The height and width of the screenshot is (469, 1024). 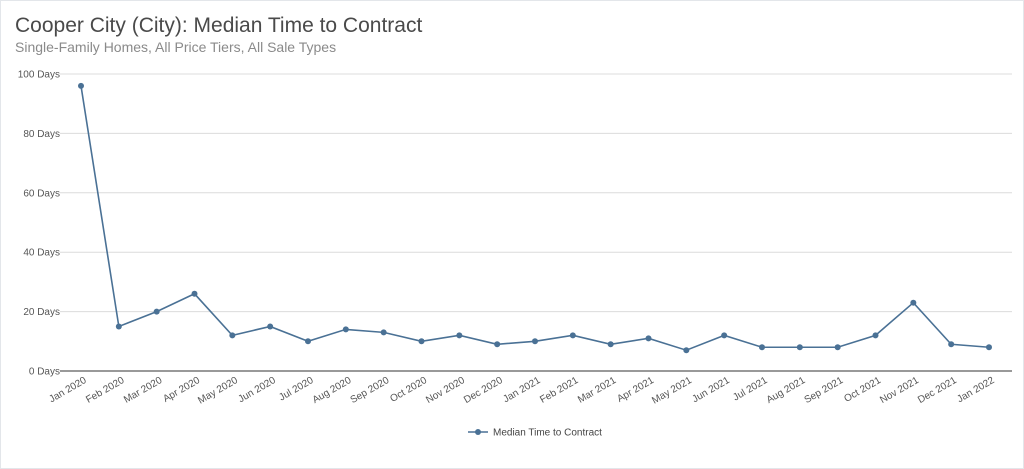 What do you see at coordinates (41, 193) in the screenshot?
I see `y-tick-label: 60 Days` at bounding box center [41, 193].